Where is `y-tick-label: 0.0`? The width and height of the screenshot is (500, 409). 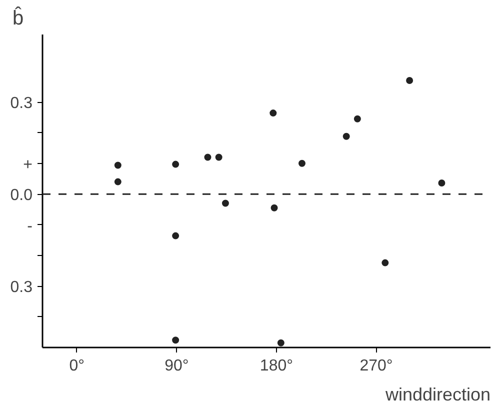
y-tick-label: 0.0 is located at coordinates (21, 195).